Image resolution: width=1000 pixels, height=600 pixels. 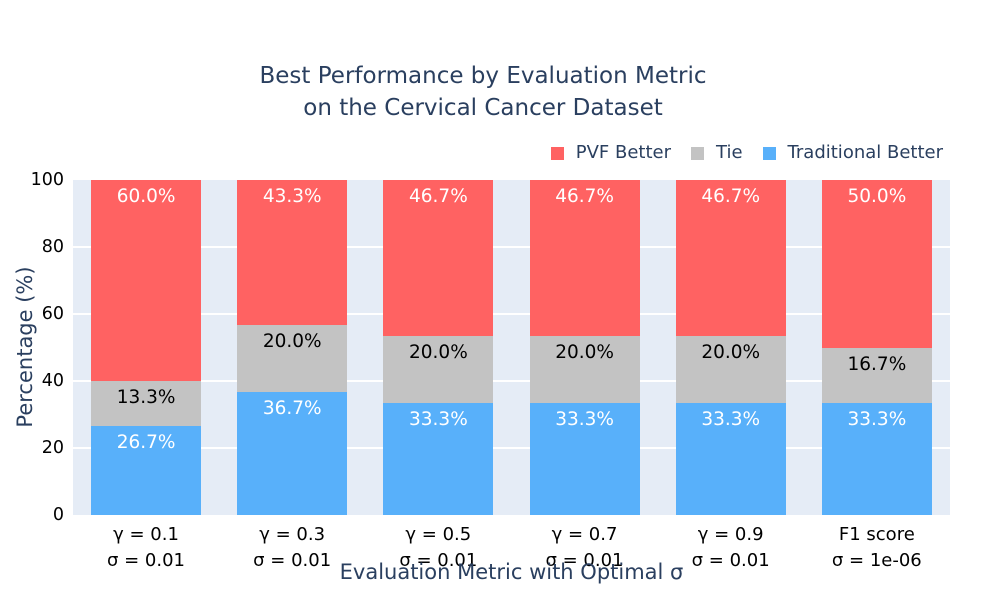 I want to click on legend-swatch-tie, so click(x=698, y=153).